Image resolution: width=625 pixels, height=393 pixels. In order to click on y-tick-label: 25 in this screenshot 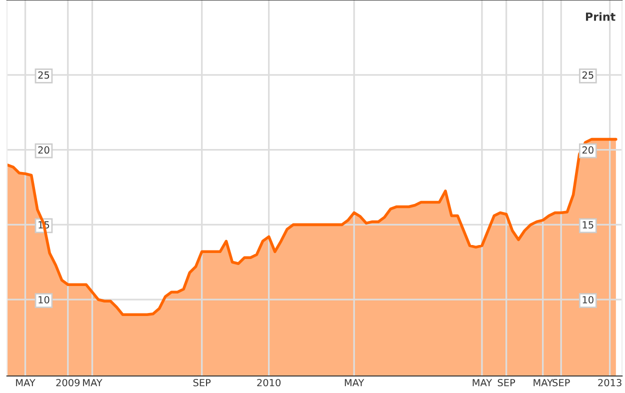, I will do `click(44, 75)`.